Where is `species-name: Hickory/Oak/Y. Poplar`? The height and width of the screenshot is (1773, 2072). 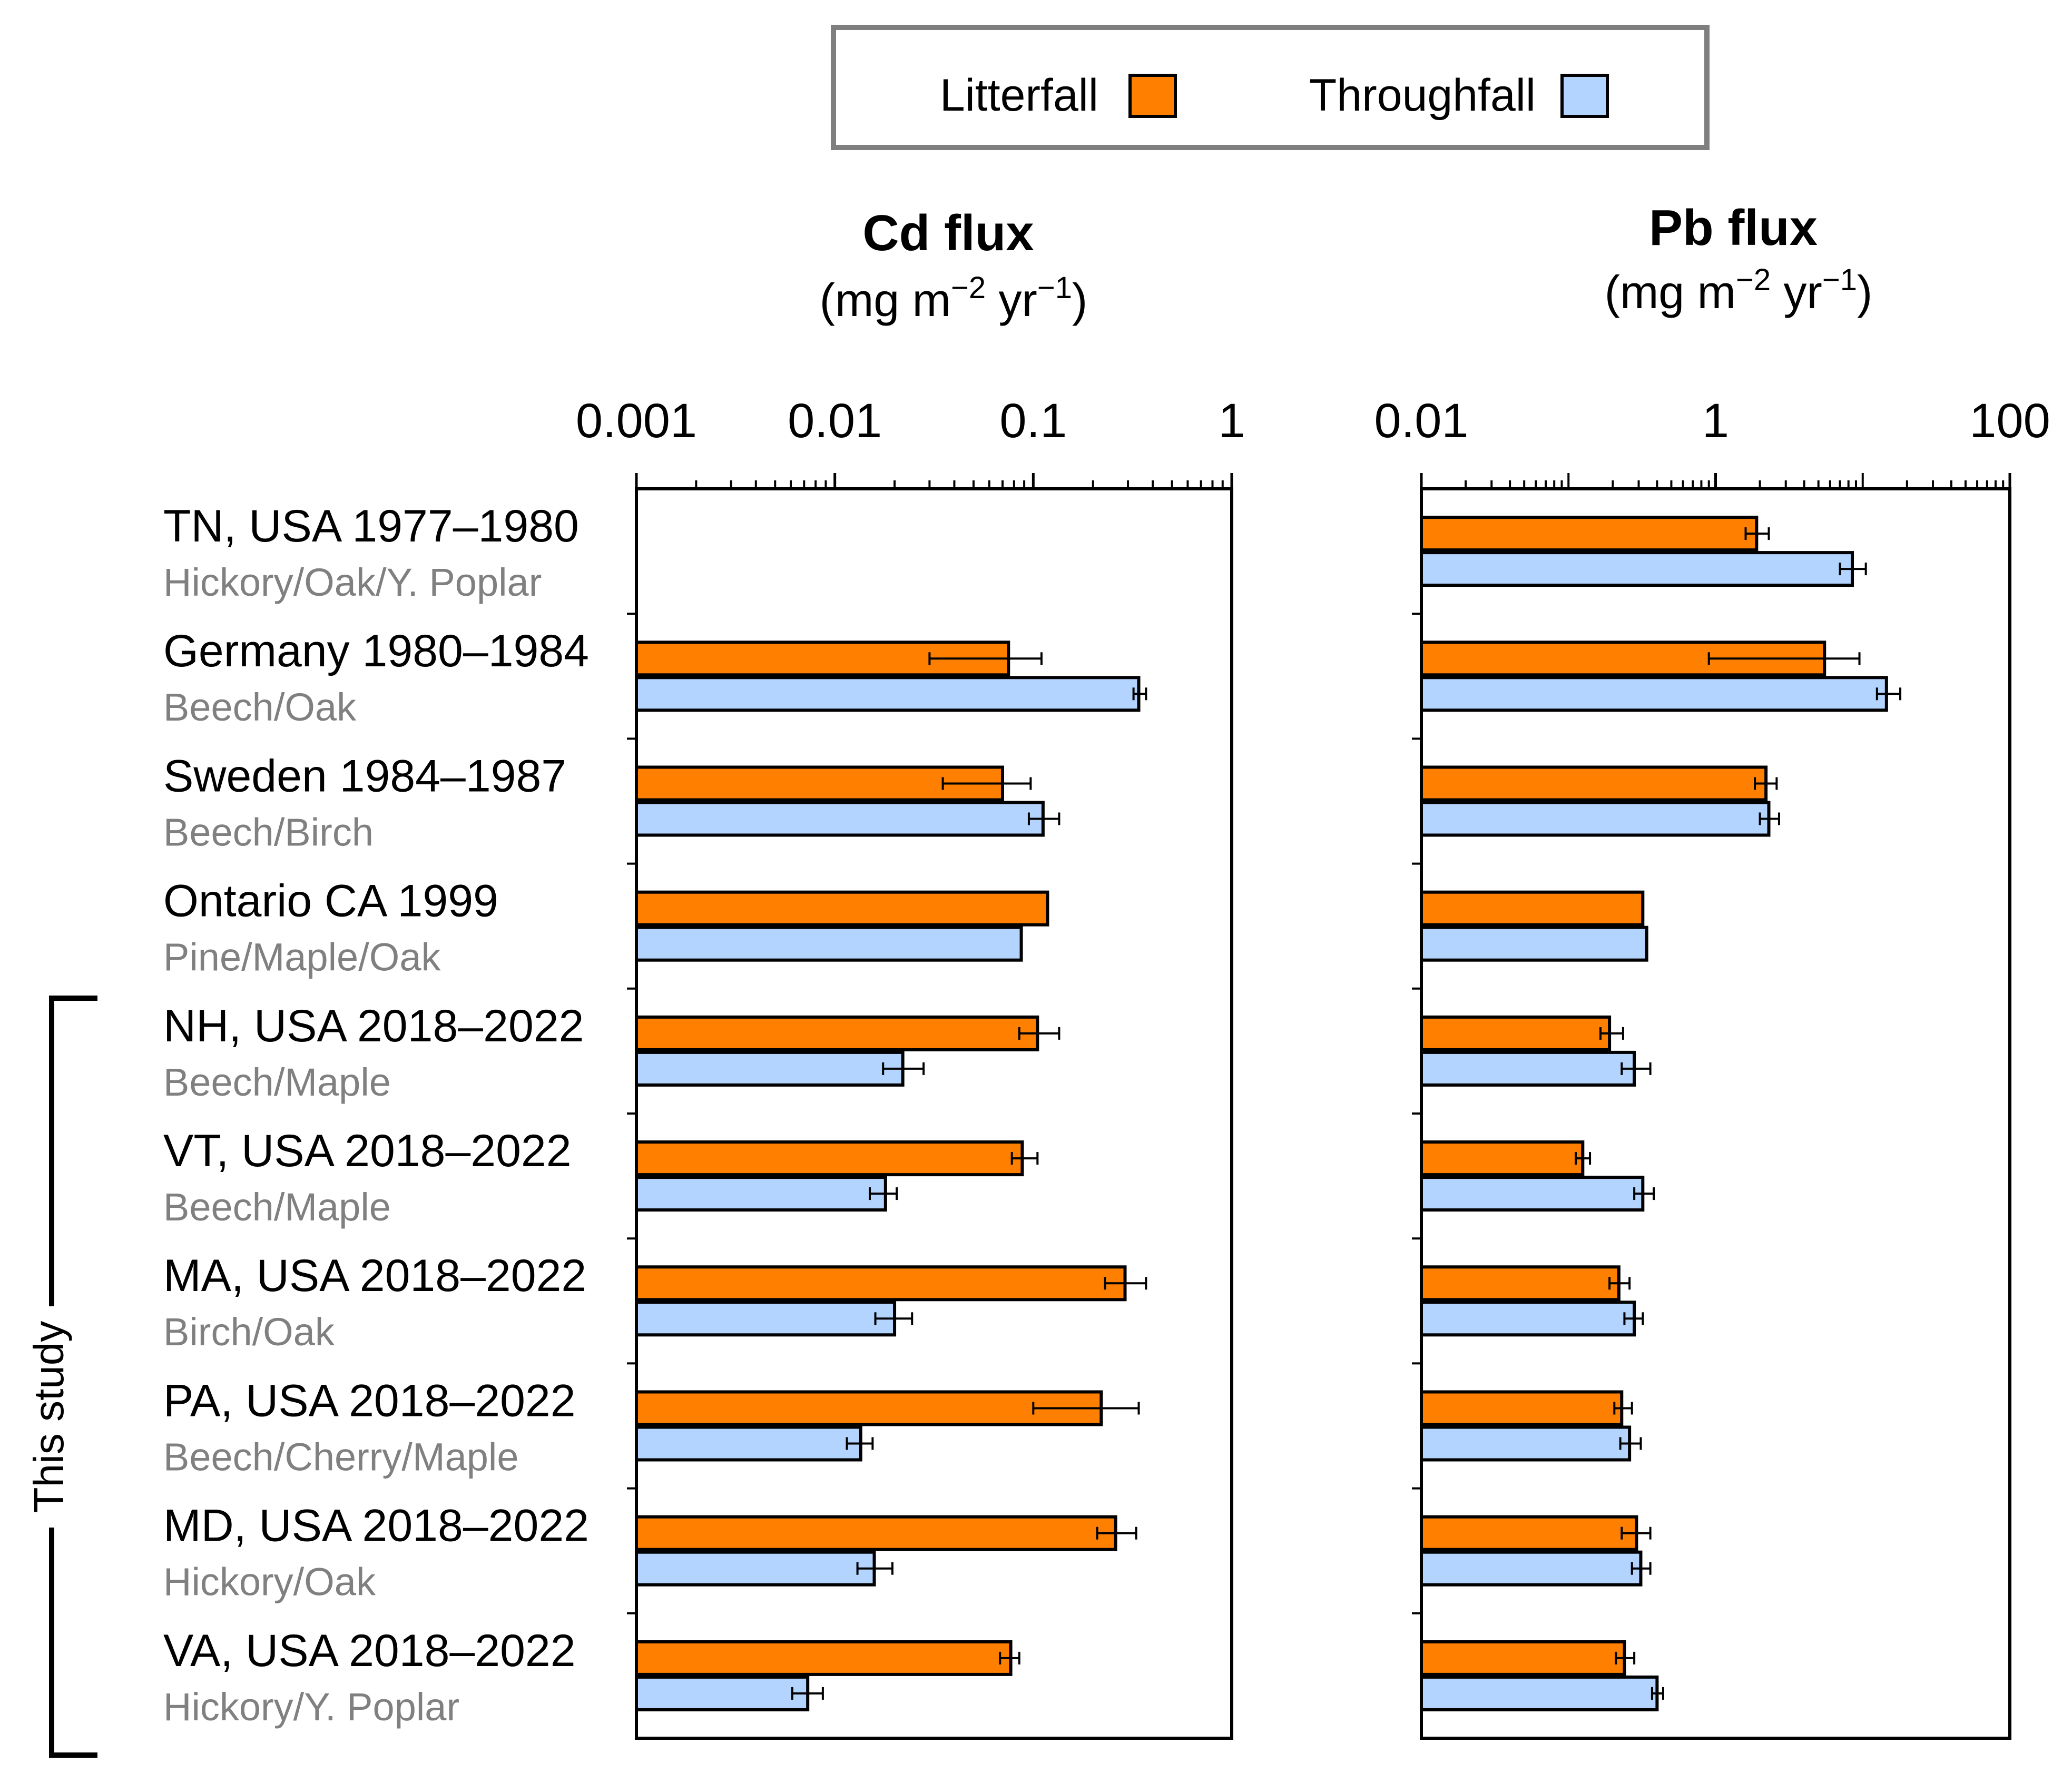 species-name: Hickory/Oak/Y. Poplar is located at coordinates (352, 582).